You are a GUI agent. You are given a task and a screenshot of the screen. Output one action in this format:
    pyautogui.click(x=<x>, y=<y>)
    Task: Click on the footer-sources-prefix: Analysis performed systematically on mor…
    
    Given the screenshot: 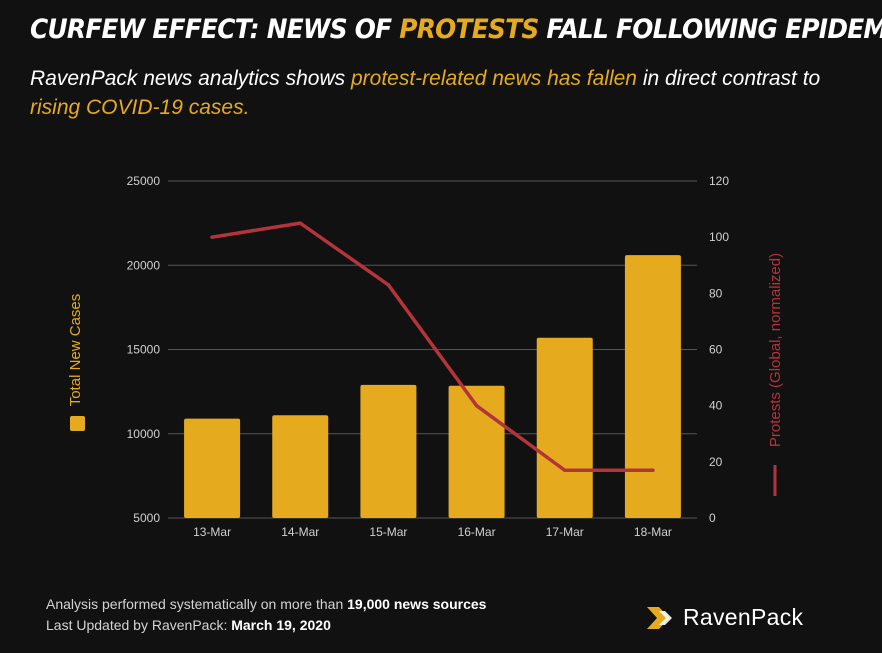 What is the action you would take?
    pyautogui.click(x=197, y=604)
    